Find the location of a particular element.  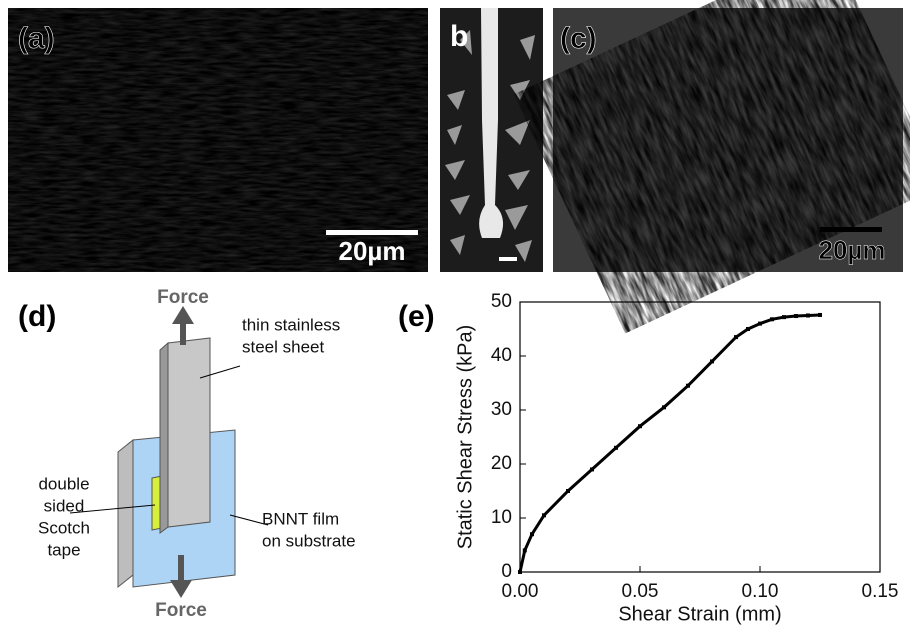

y-tick-label: 10 is located at coordinates (501, 517).